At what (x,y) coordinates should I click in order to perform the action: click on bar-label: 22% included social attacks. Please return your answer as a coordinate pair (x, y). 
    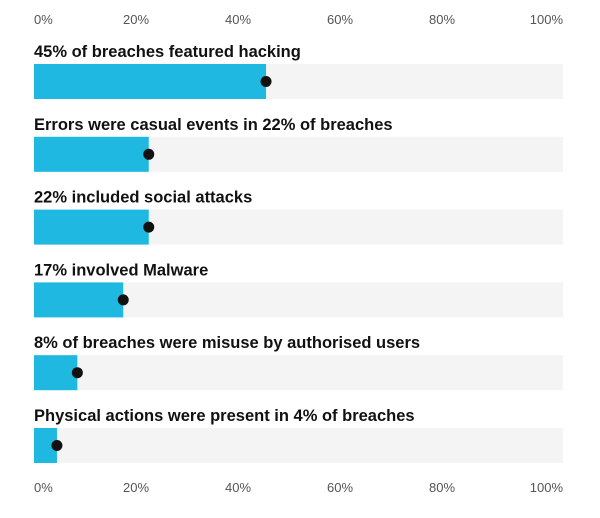
    Looking at the image, I should click on (143, 198).